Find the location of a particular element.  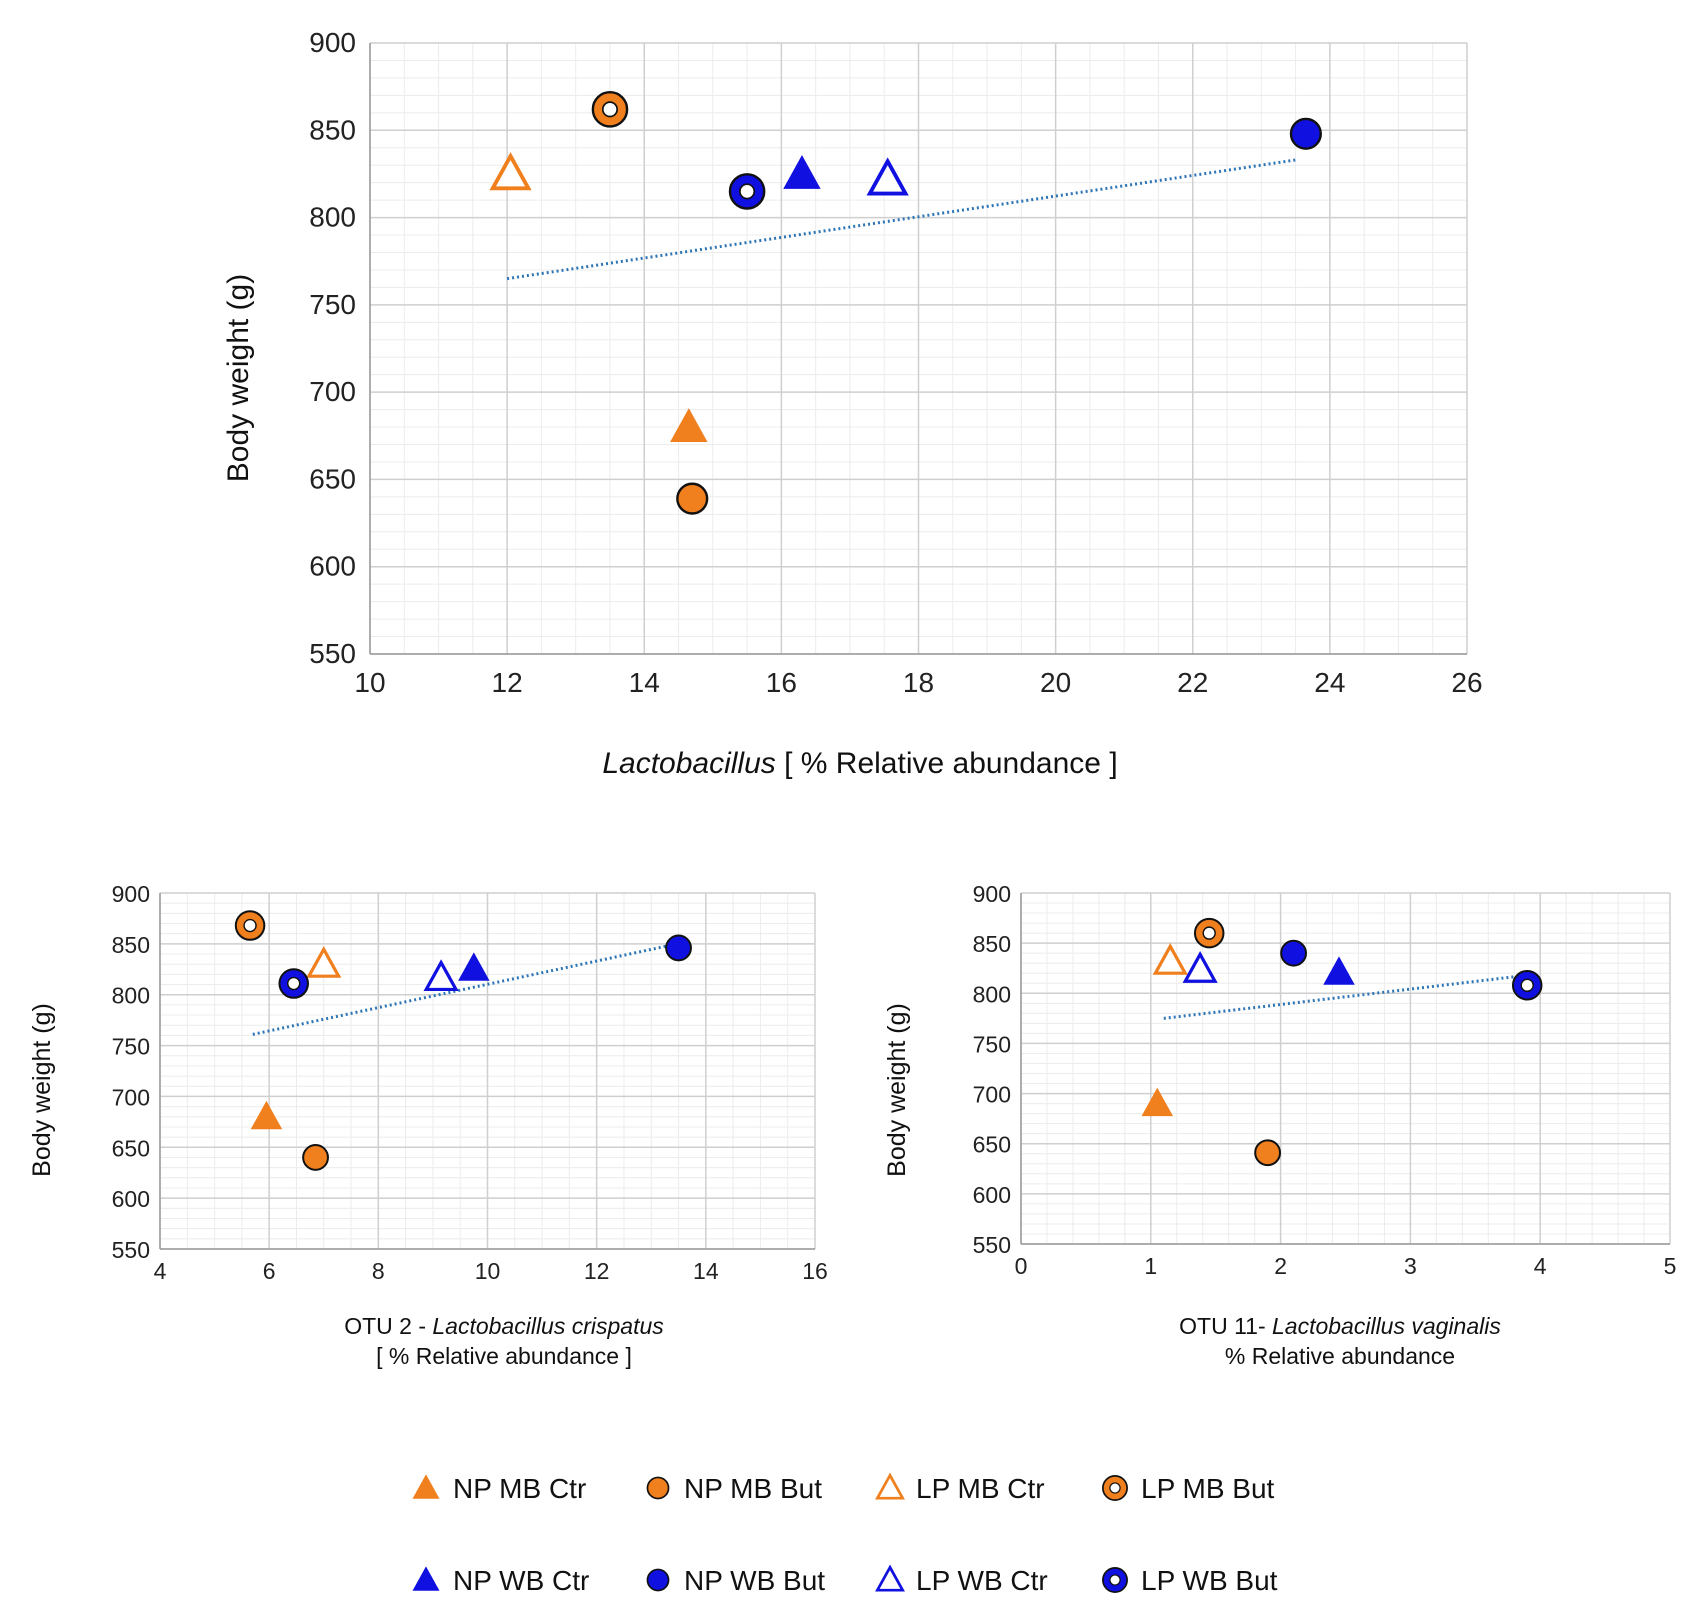

legend-item-lp-wb-ctr: LP WB Ctr is located at coordinates (961, 1580).